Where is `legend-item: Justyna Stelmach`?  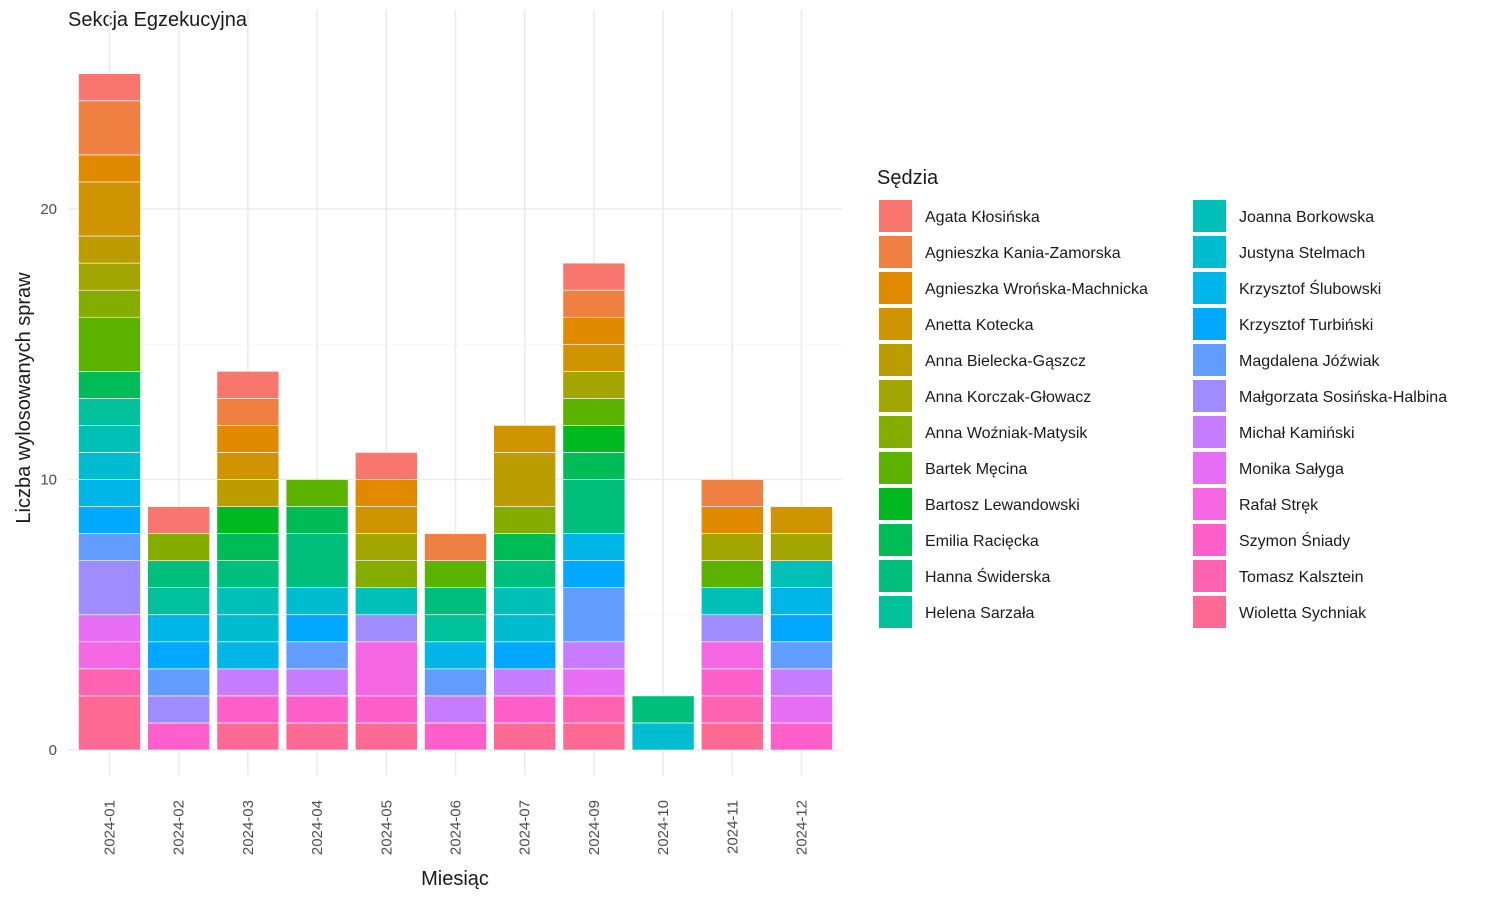 legend-item: Justyna Stelmach is located at coordinates (1279, 252).